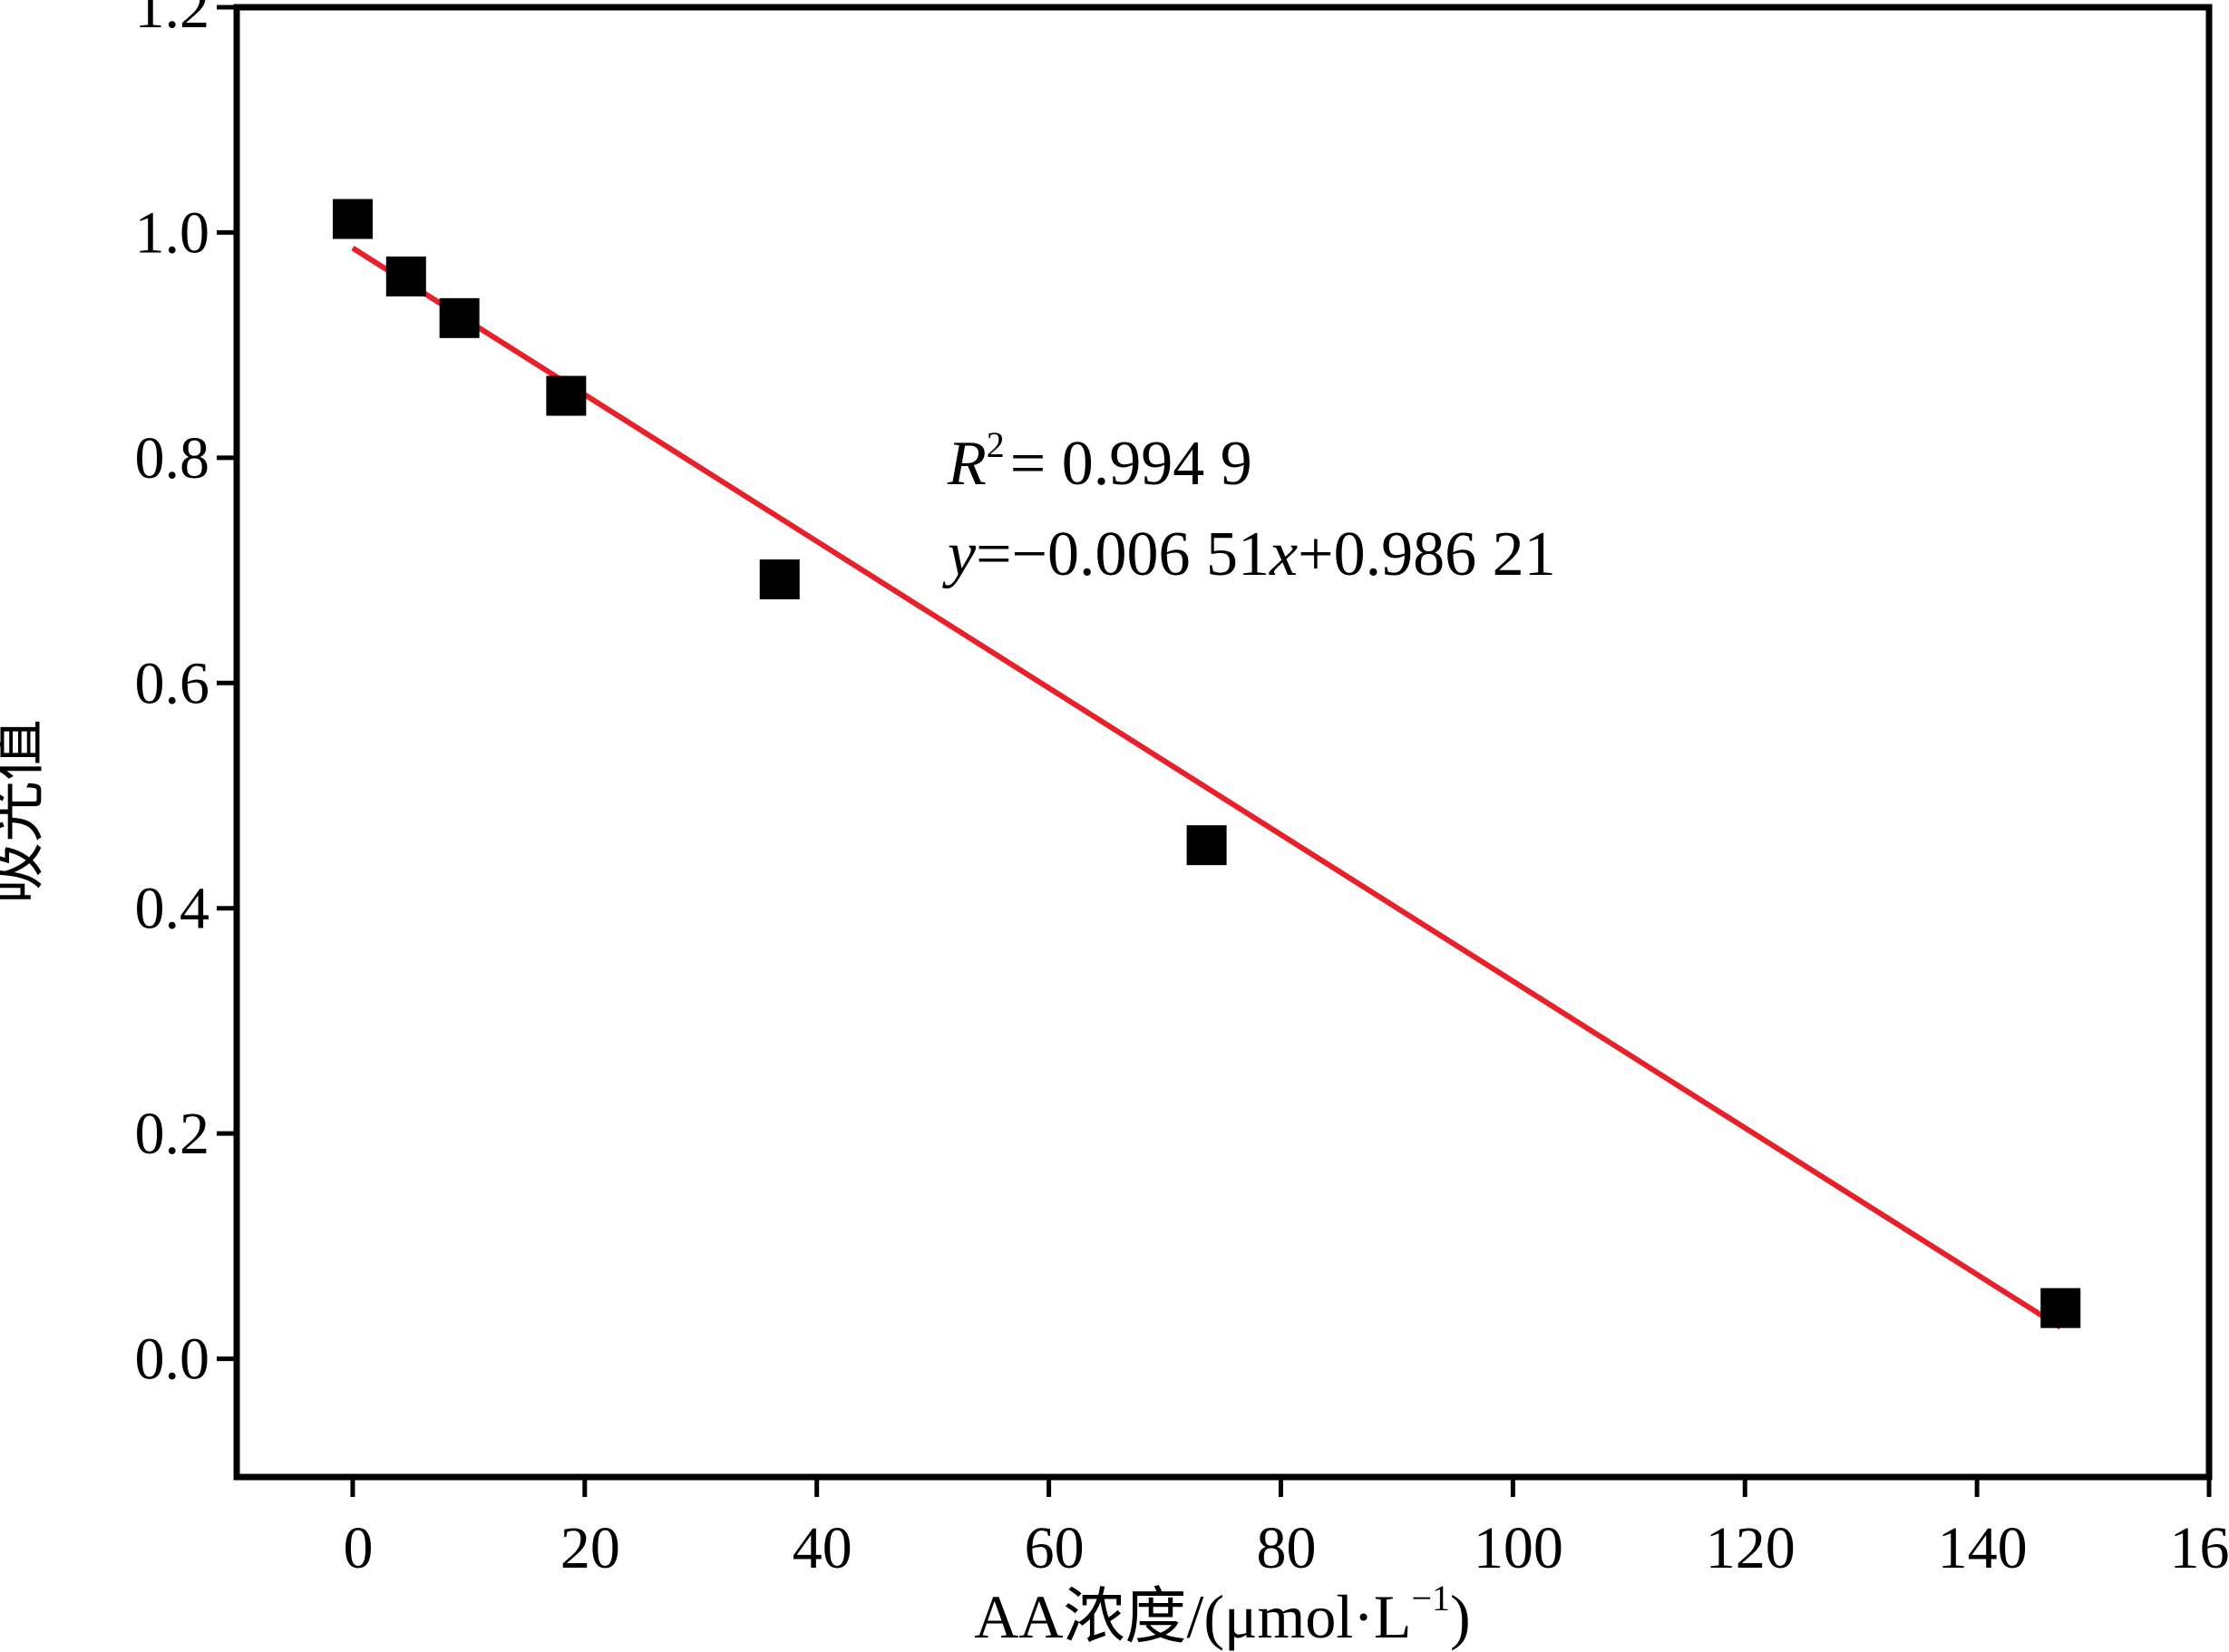 This screenshot has width=2229, height=1652. Describe the element at coordinates (1426, 554) in the screenshot. I see `equation-intercept: +0.986 21` at that location.